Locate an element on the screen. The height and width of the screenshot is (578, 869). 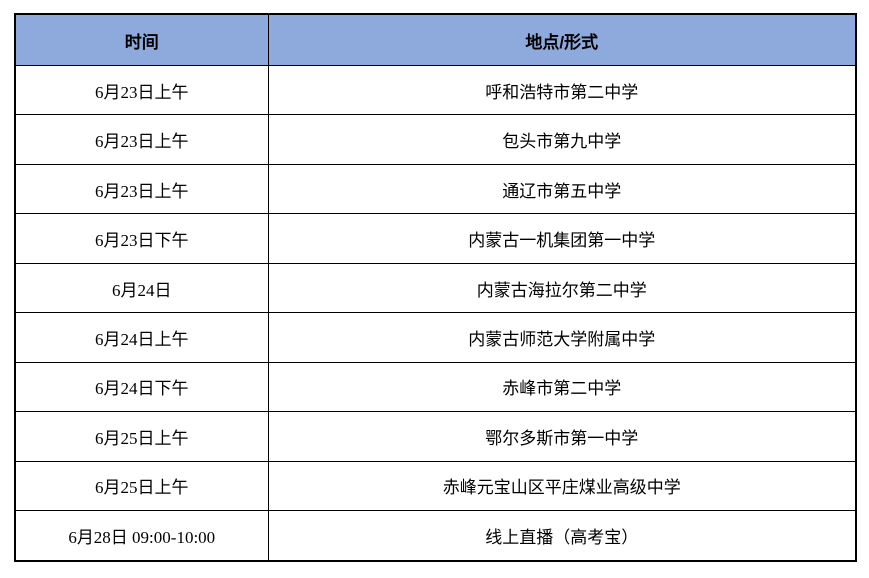
cell-place: 赤峰元宝山区平庄煤业高级中学 is located at coordinates (562, 486).